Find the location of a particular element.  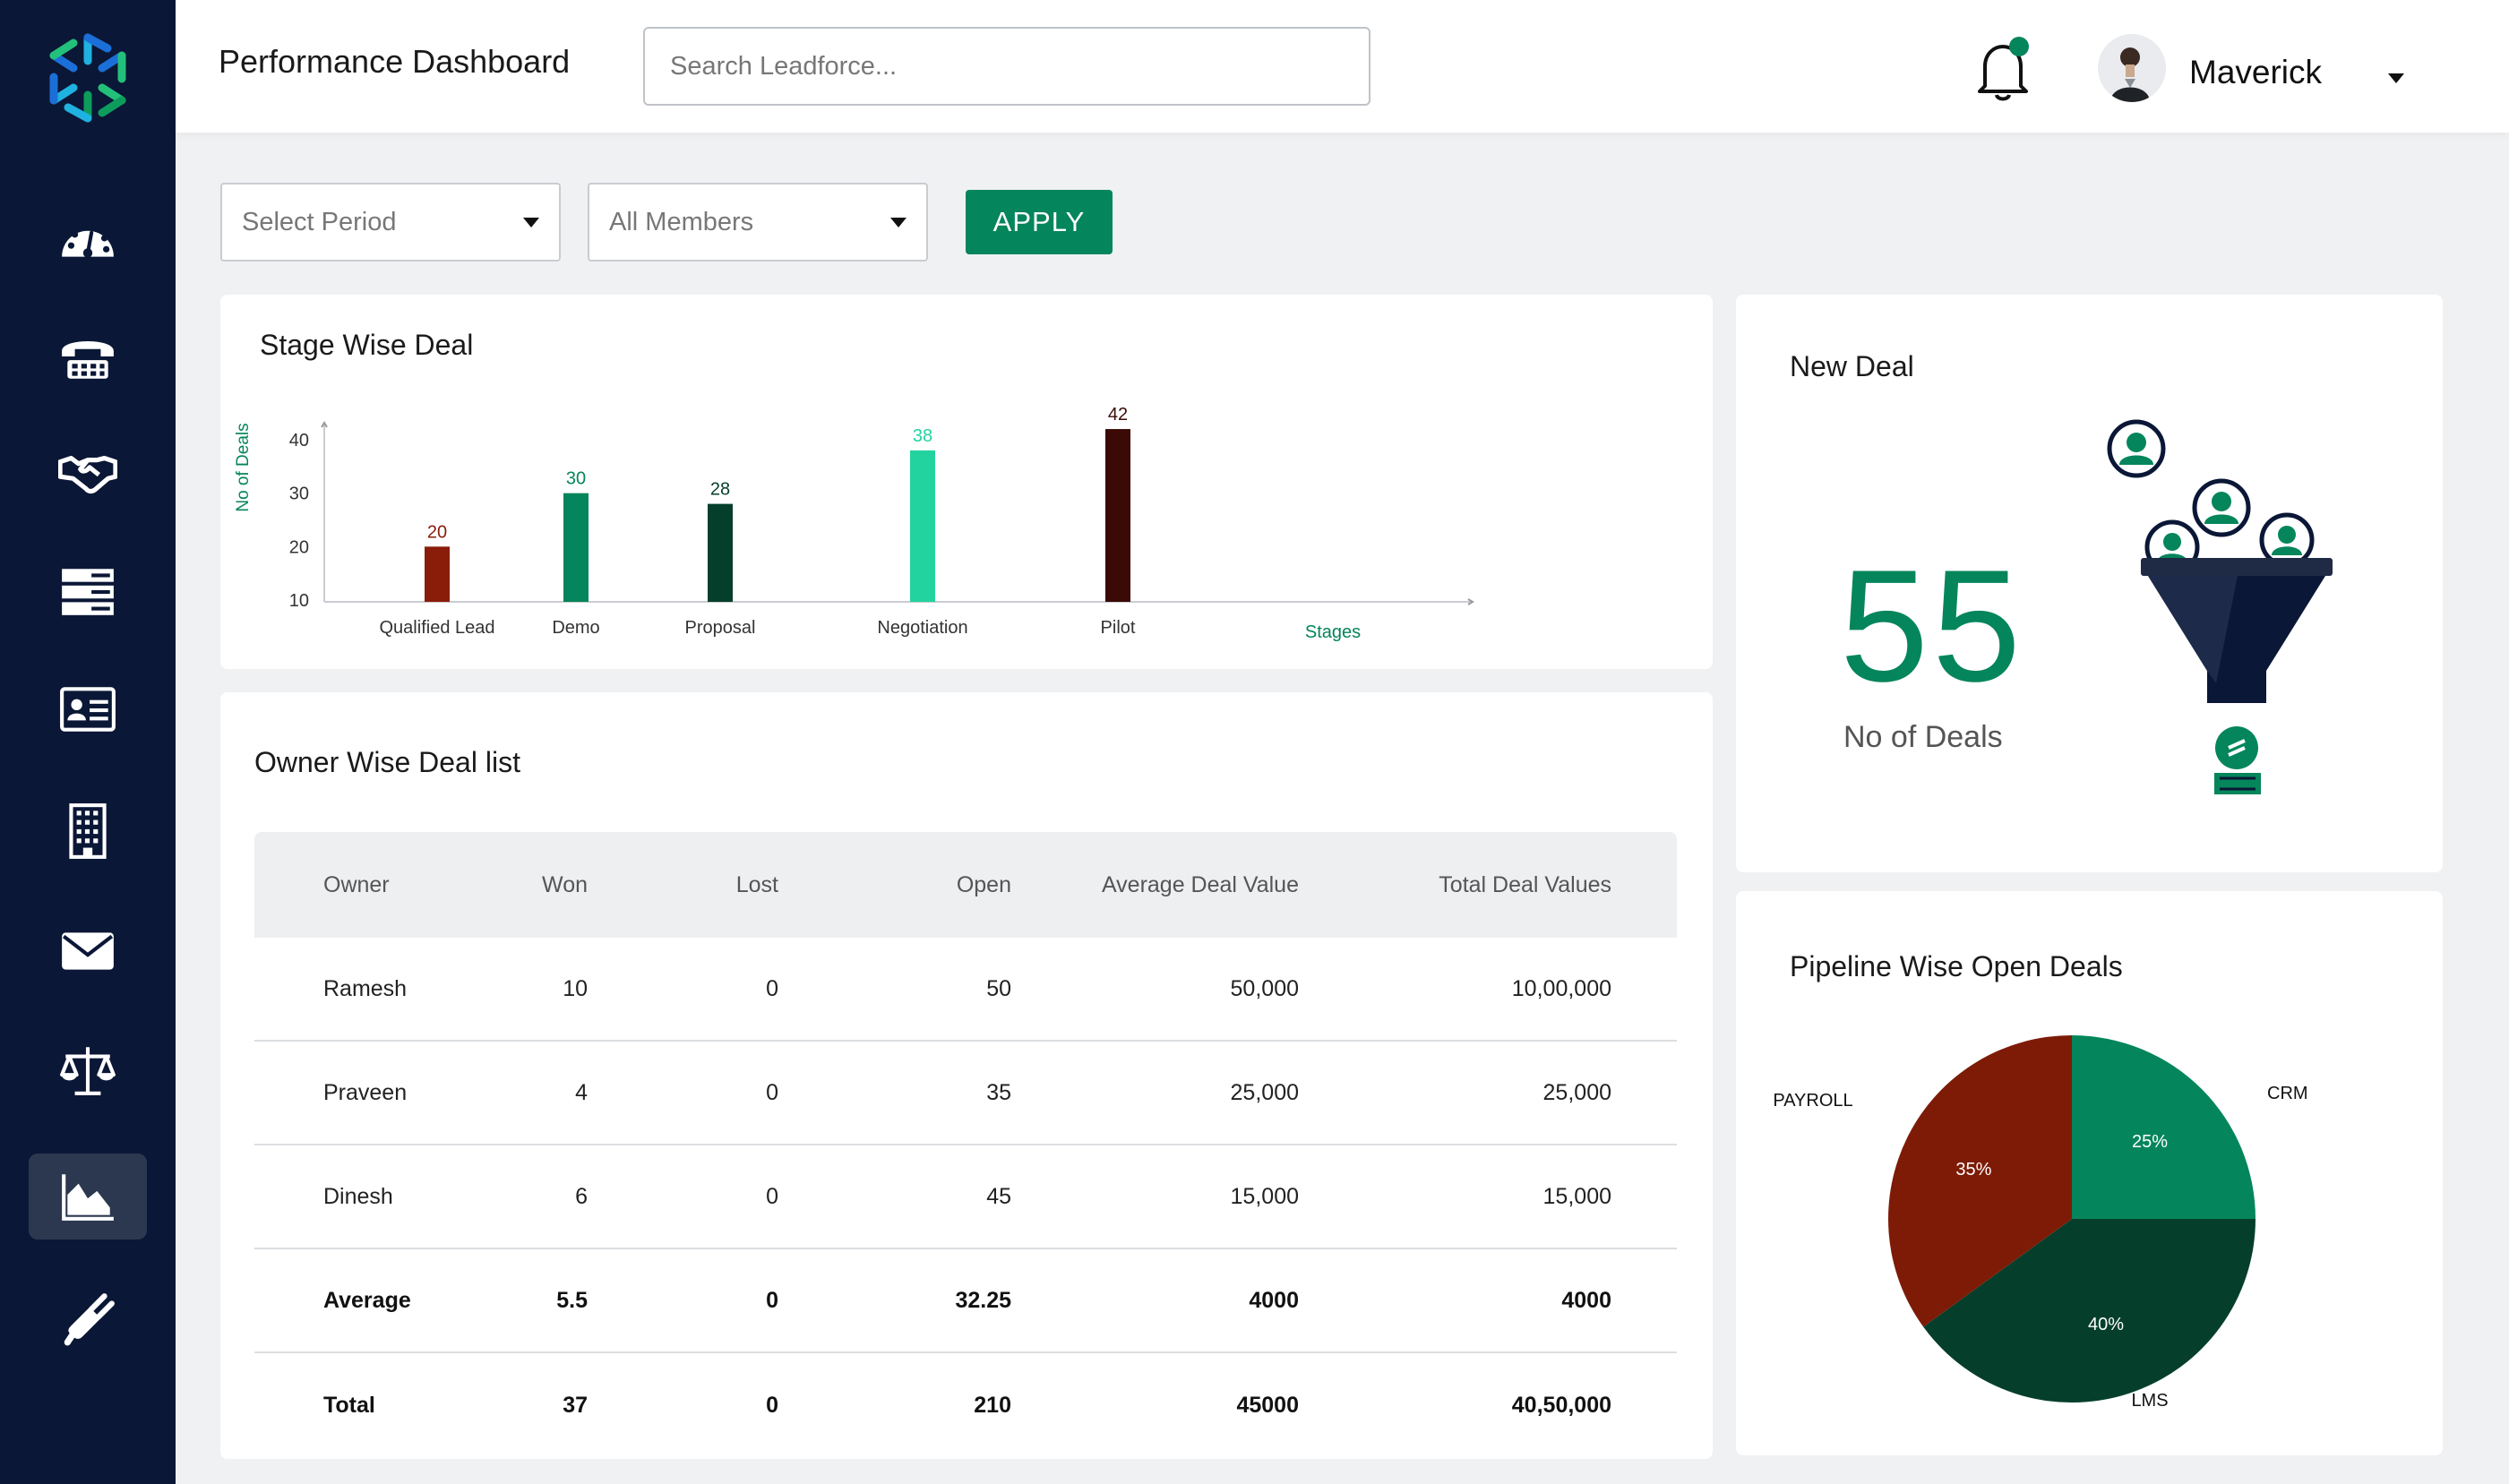

bar-demo is located at coordinates (576, 547).